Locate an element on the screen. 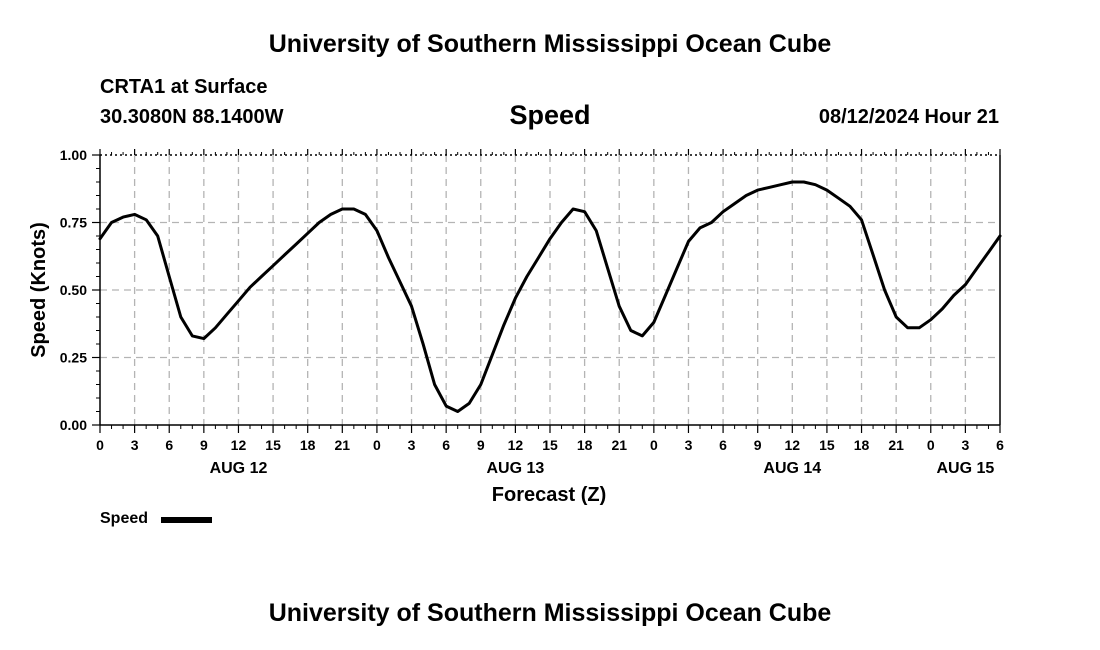 The image size is (1100, 650). date-label: AUG 15 is located at coordinates (965, 468).